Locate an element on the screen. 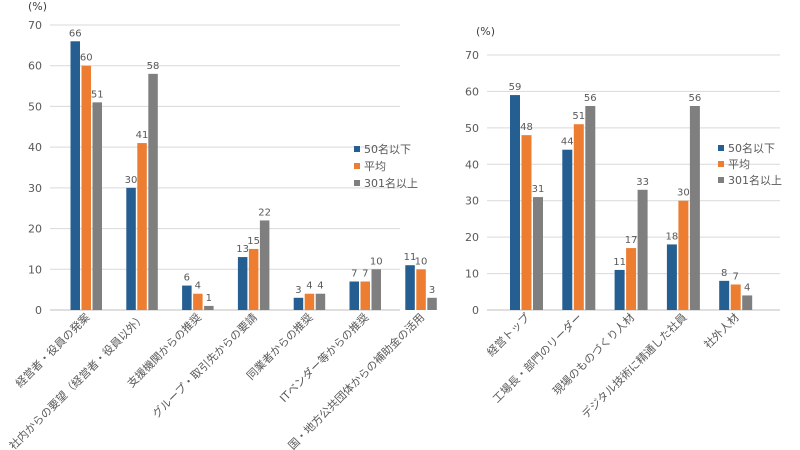  category-label: 工場長・部門のリーダー is located at coordinates (536, 357).